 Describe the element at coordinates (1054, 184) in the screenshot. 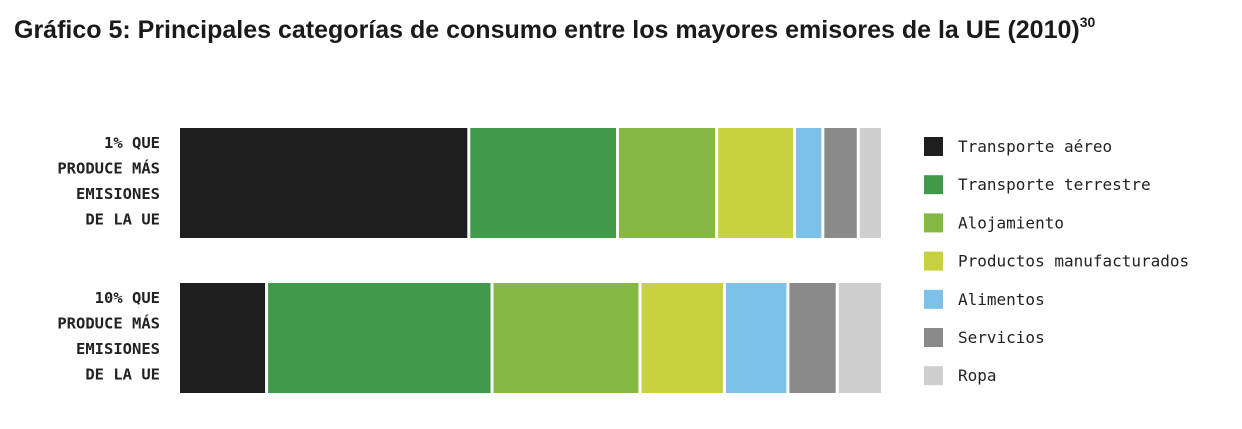

I see `legend-label-transporte-terrestre: Transporte terrestre` at that location.